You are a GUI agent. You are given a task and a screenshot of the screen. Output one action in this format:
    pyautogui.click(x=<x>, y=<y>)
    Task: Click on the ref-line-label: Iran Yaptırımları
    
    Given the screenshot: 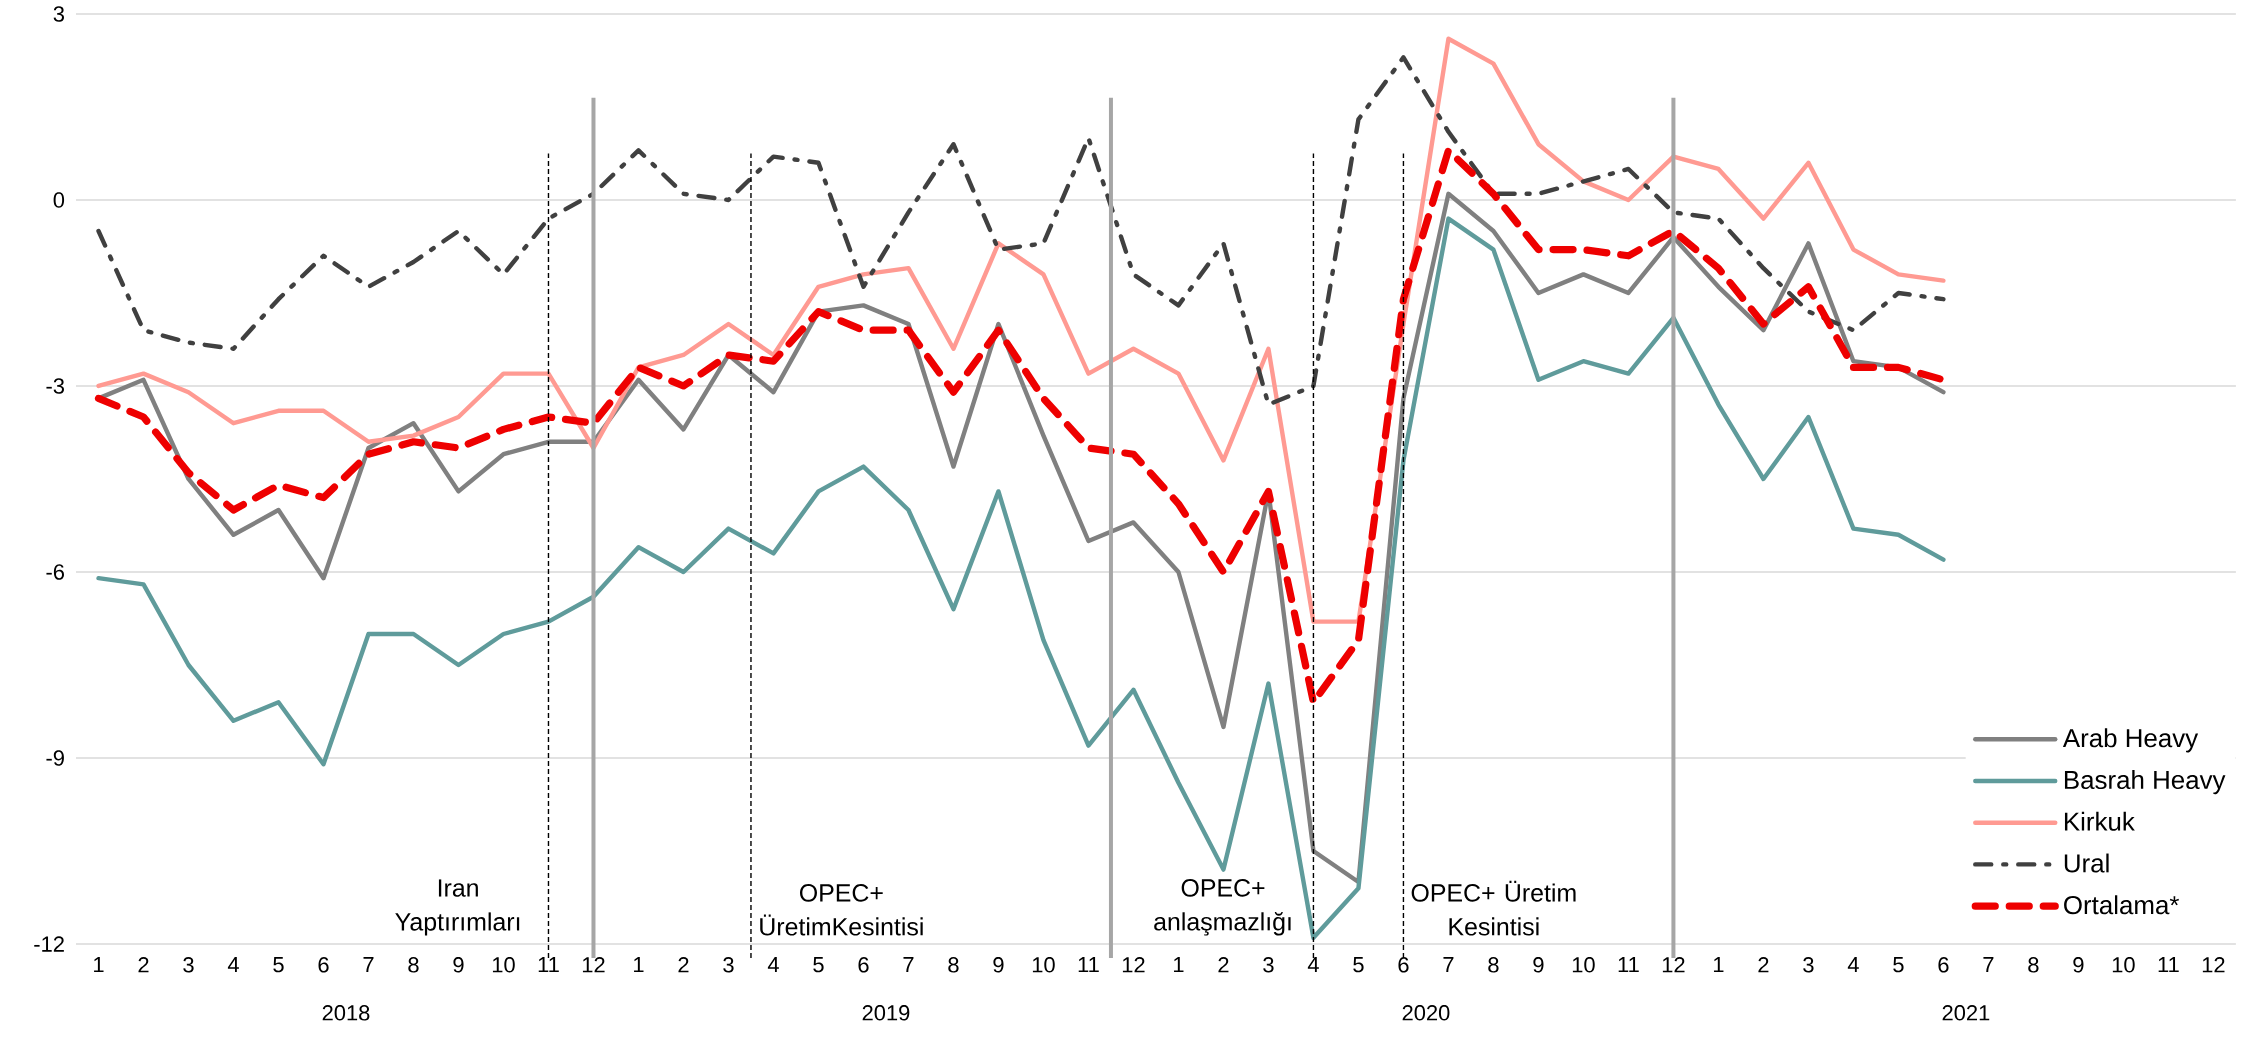 What is the action you would take?
    pyautogui.click(x=457, y=907)
    